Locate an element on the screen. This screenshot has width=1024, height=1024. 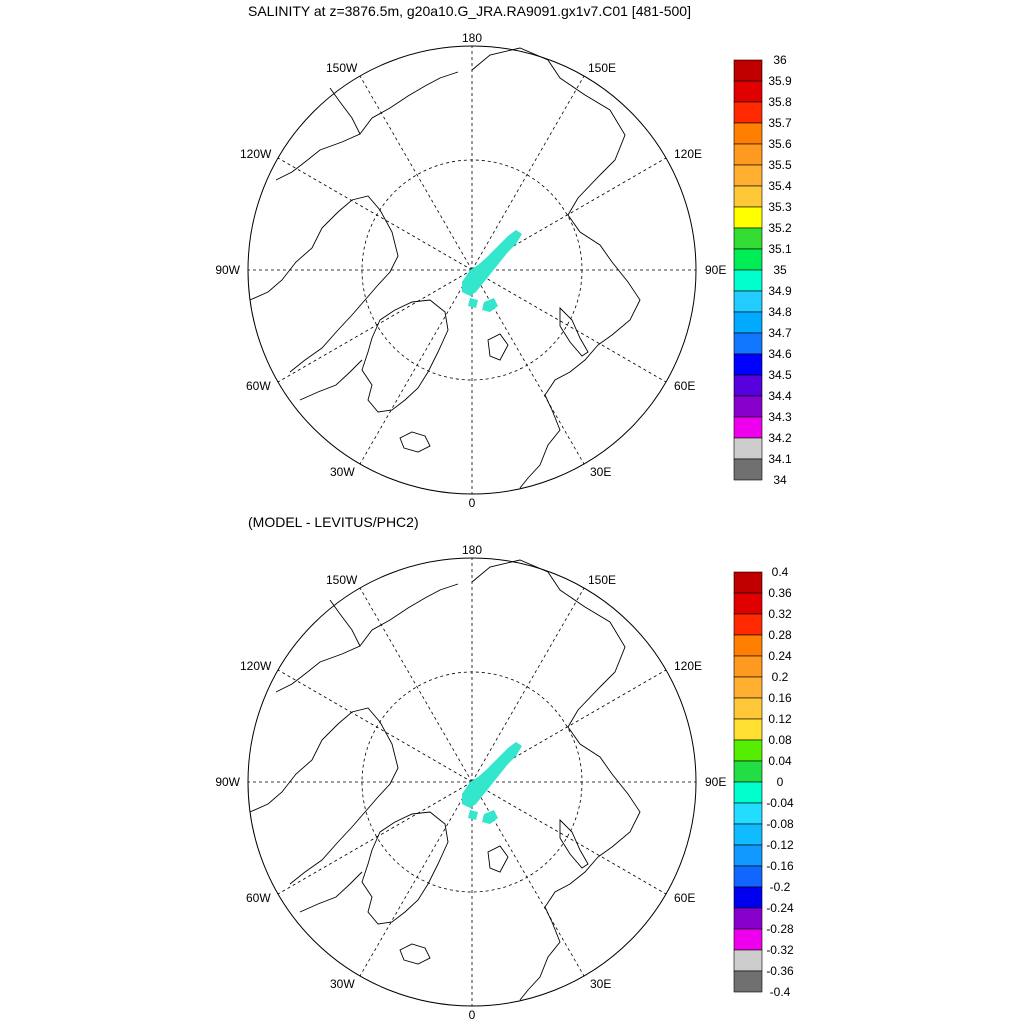
colorbar-tick-label: 35.4 is located at coordinates (780, 186).